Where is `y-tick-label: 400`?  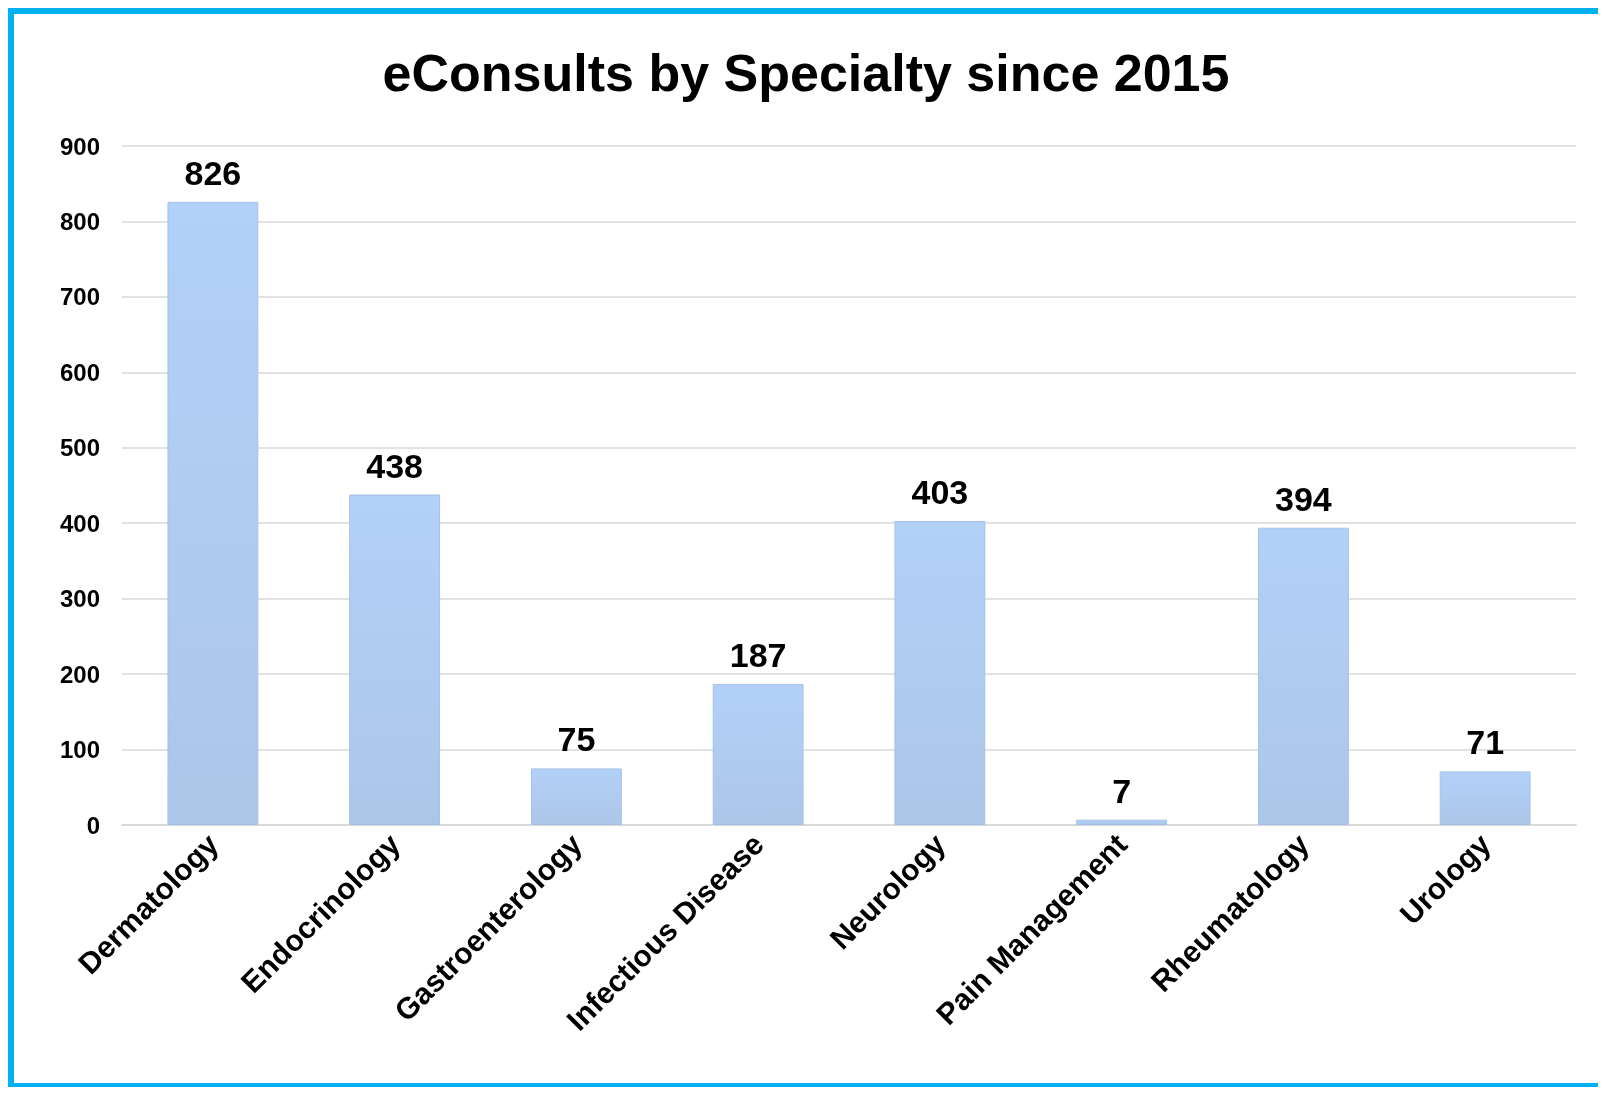
y-tick-label: 400 is located at coordinates (79, 523).